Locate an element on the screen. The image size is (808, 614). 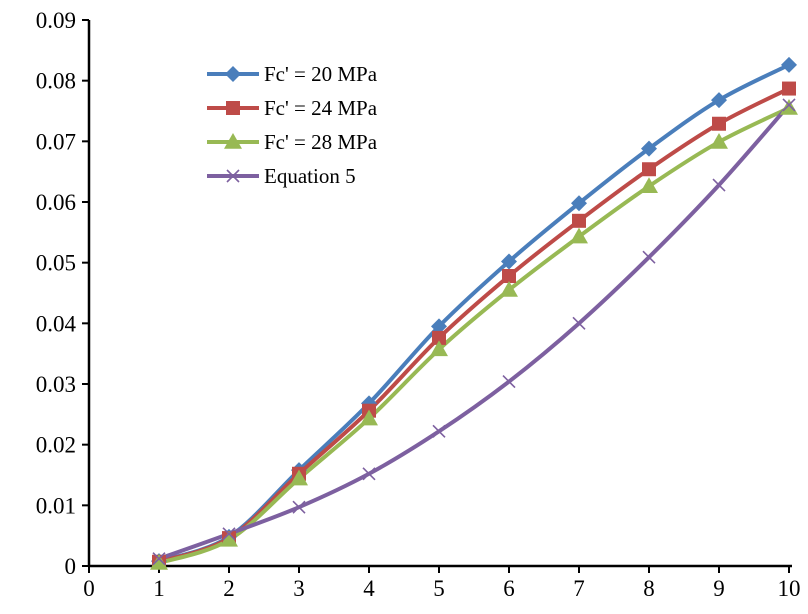
x-tick-label: 8 is located at coordinates (649, 588).